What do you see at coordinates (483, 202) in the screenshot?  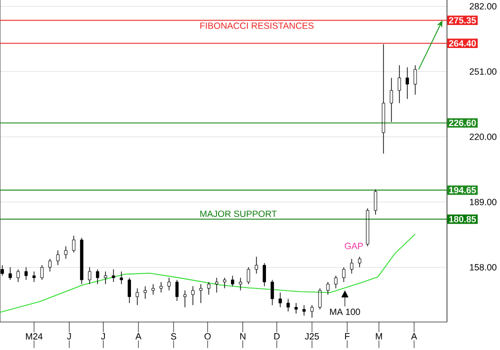 I see `y-tick-label: 189.00` at bounding box center [483, 202].